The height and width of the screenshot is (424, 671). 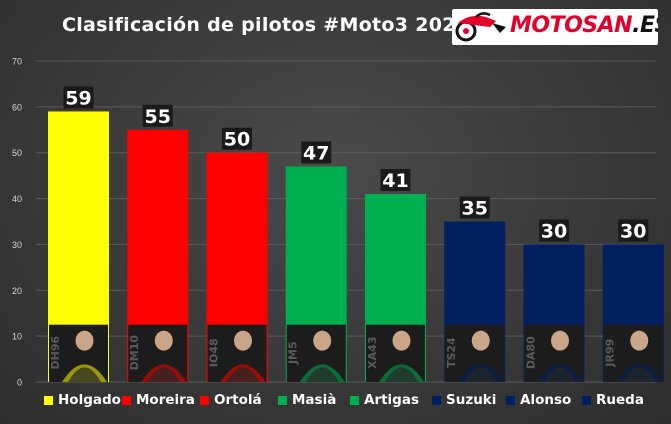 What do you see at coordinates (214, 352) in the screenshot?
I see `rider-number: IO48` at bounding box center [214, 352].